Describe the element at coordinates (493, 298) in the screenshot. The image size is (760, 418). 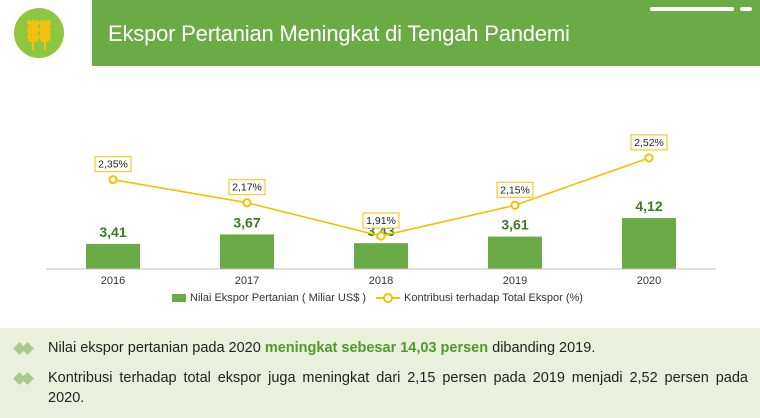
I see `legend-label-line: Kontribusi terhadap Total Ekspor (%)` at that location.